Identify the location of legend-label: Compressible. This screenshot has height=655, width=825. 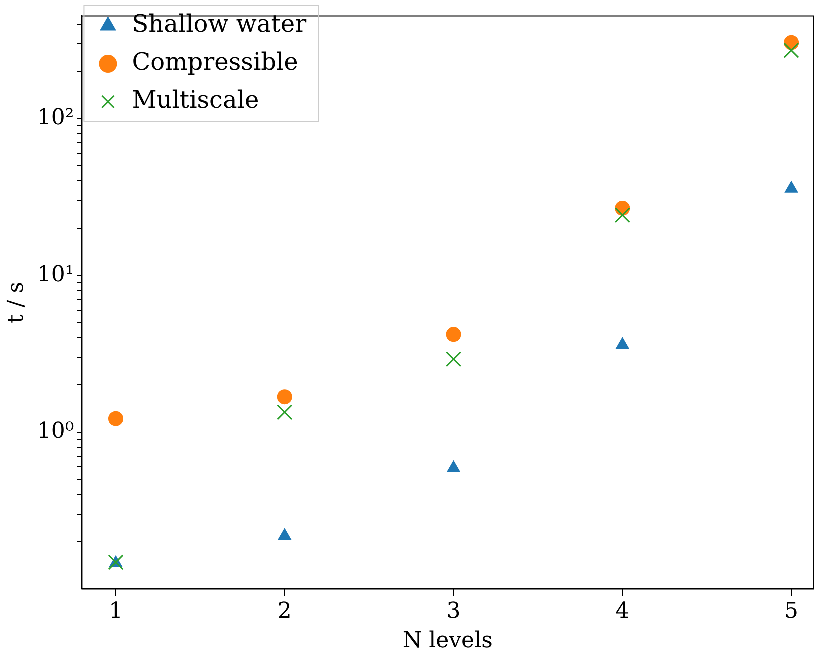
(215, 62).